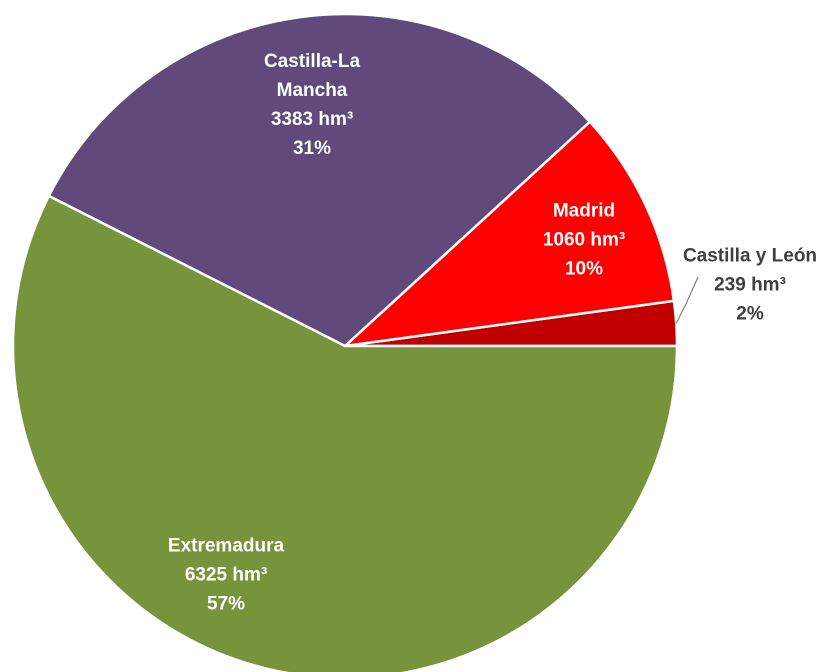 This screenshot has height=672, width=838. What do you see at coordinates (584, 211) in the screenshot?
I see `category-label: Madrid` at bounding box center [584, 211].